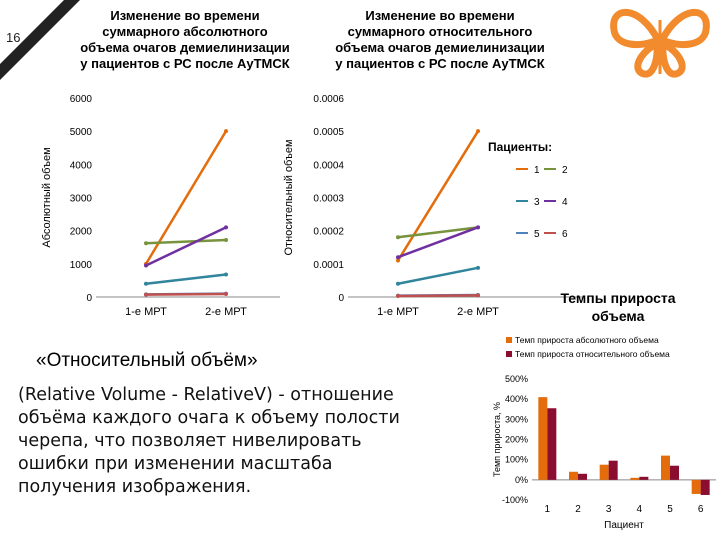 The image size is (720, 540). I want to click on chart2-legend: Пациенты: 1 2 3 4 5 6, so click(528, 190).